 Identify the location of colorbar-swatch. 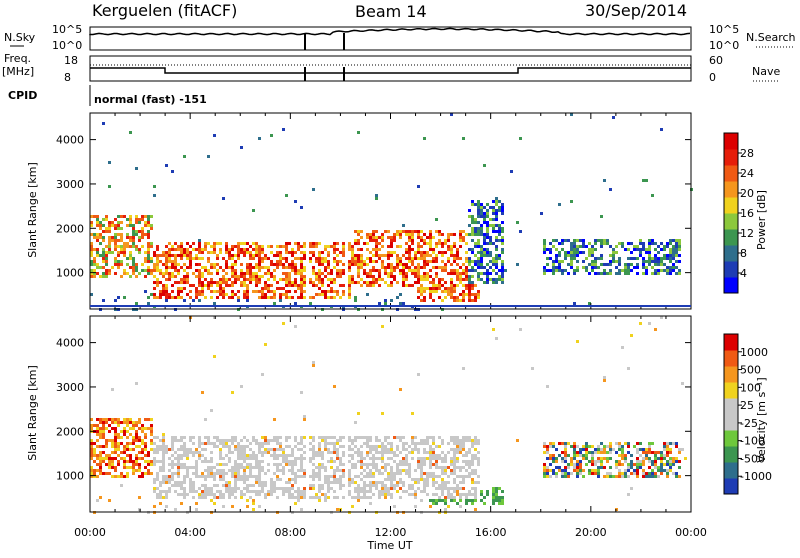
(731, 221).